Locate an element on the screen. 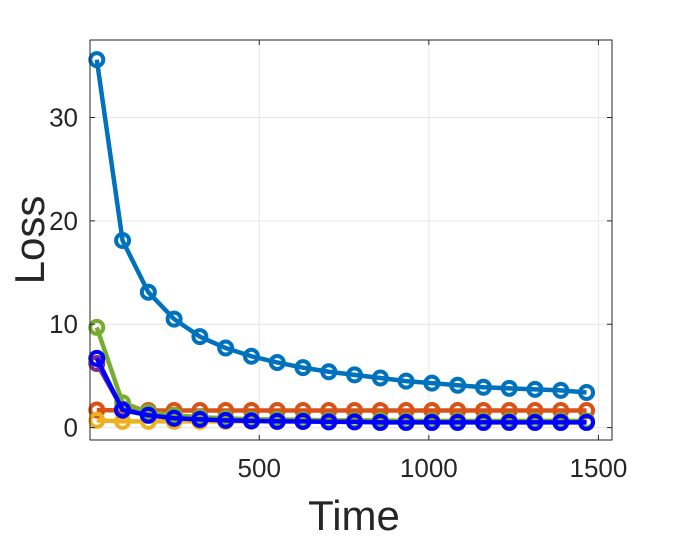  y-tick-label: 0 is located at coordinates (71, 428).